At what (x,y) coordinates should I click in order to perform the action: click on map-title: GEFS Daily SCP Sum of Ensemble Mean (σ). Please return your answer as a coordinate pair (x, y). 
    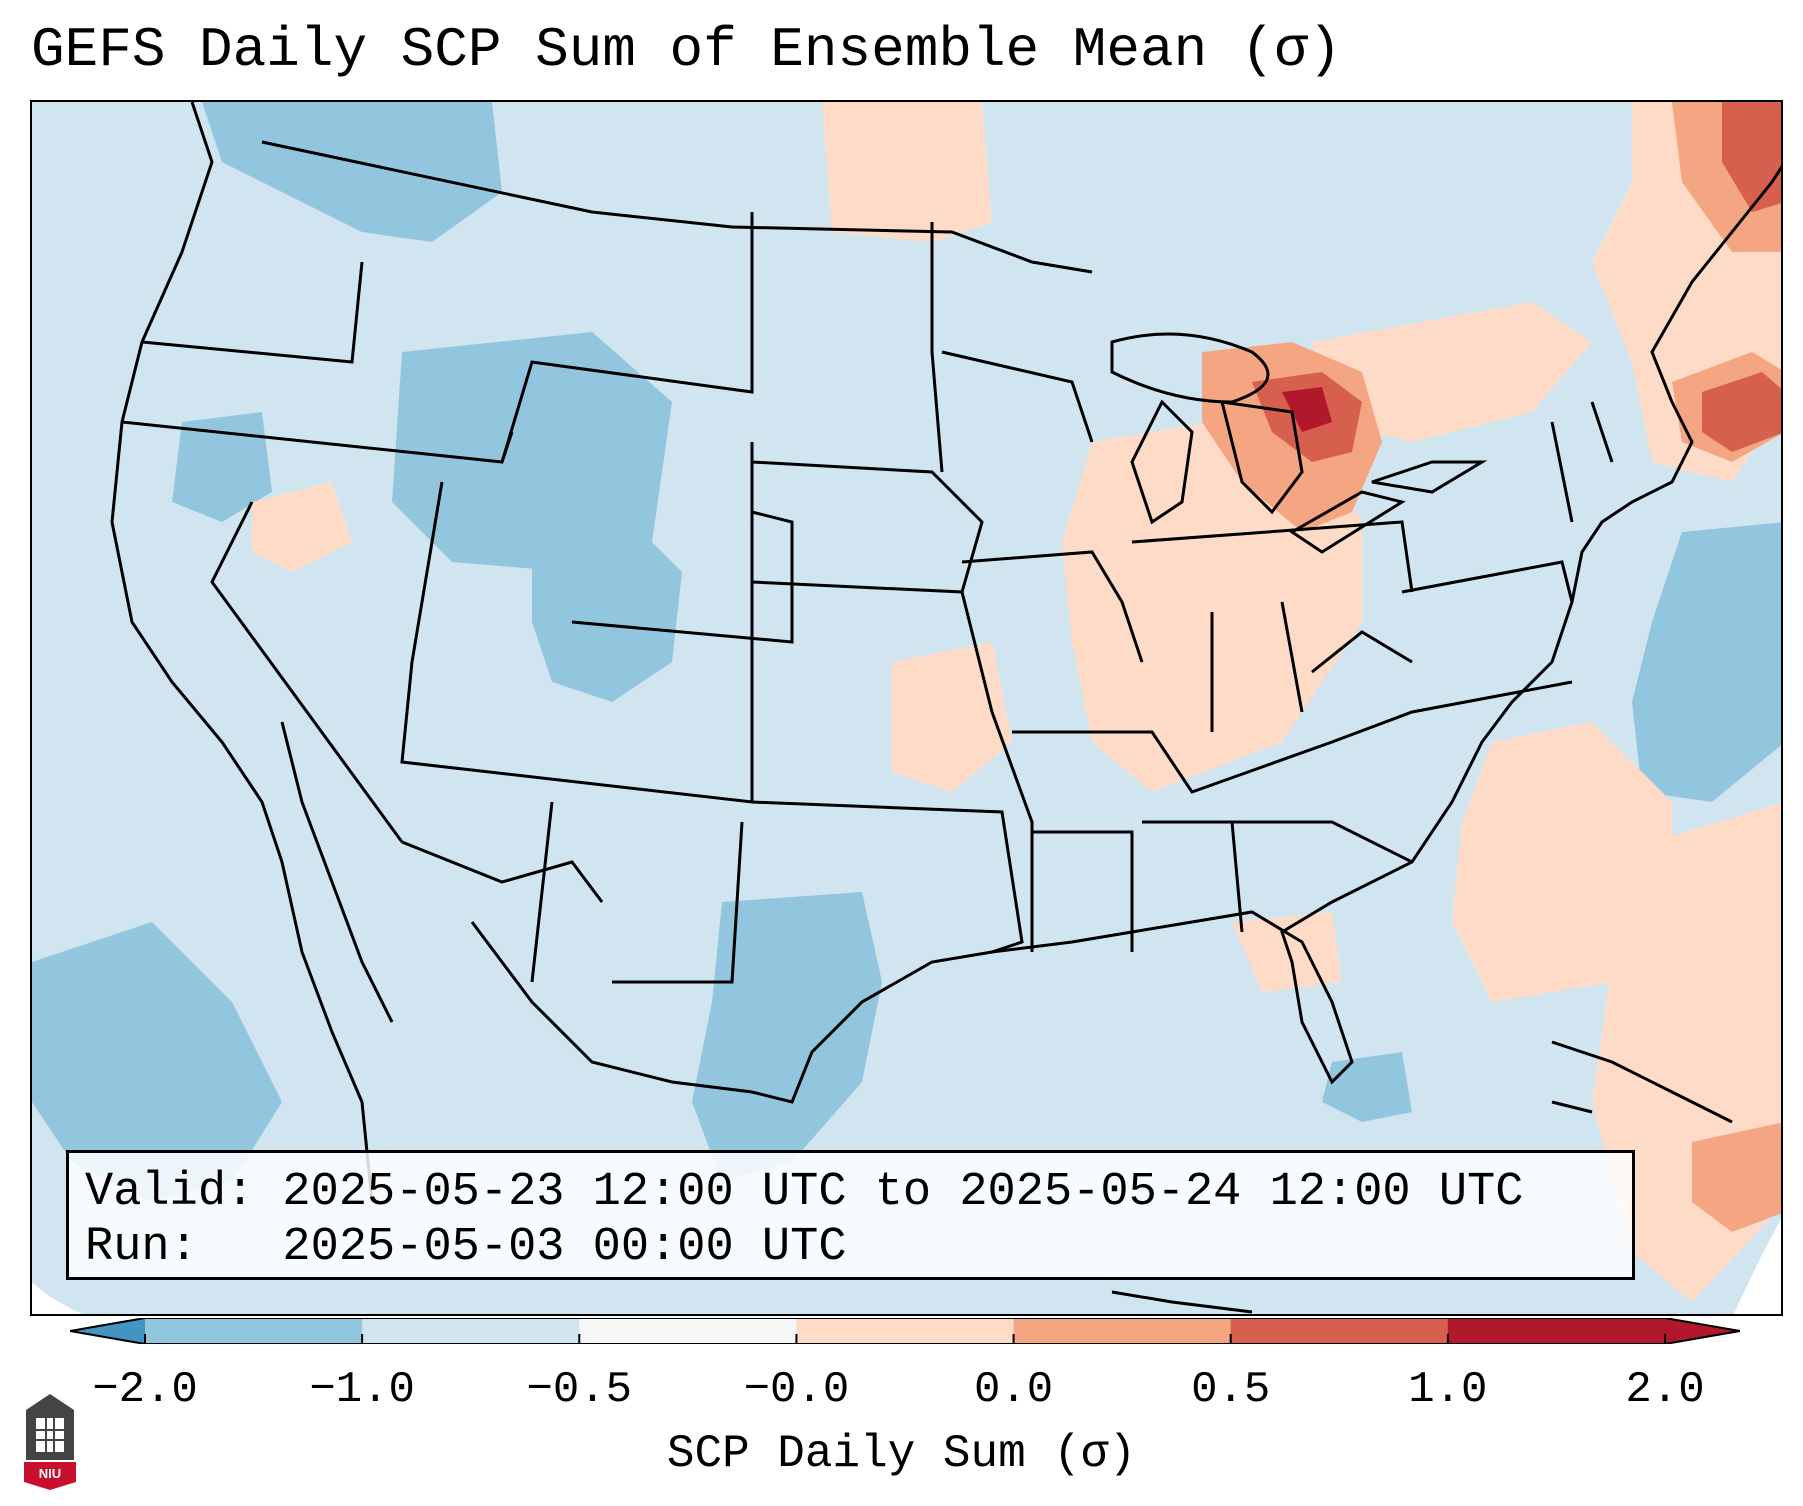
    Looking at the image, I should click on (686, 50).